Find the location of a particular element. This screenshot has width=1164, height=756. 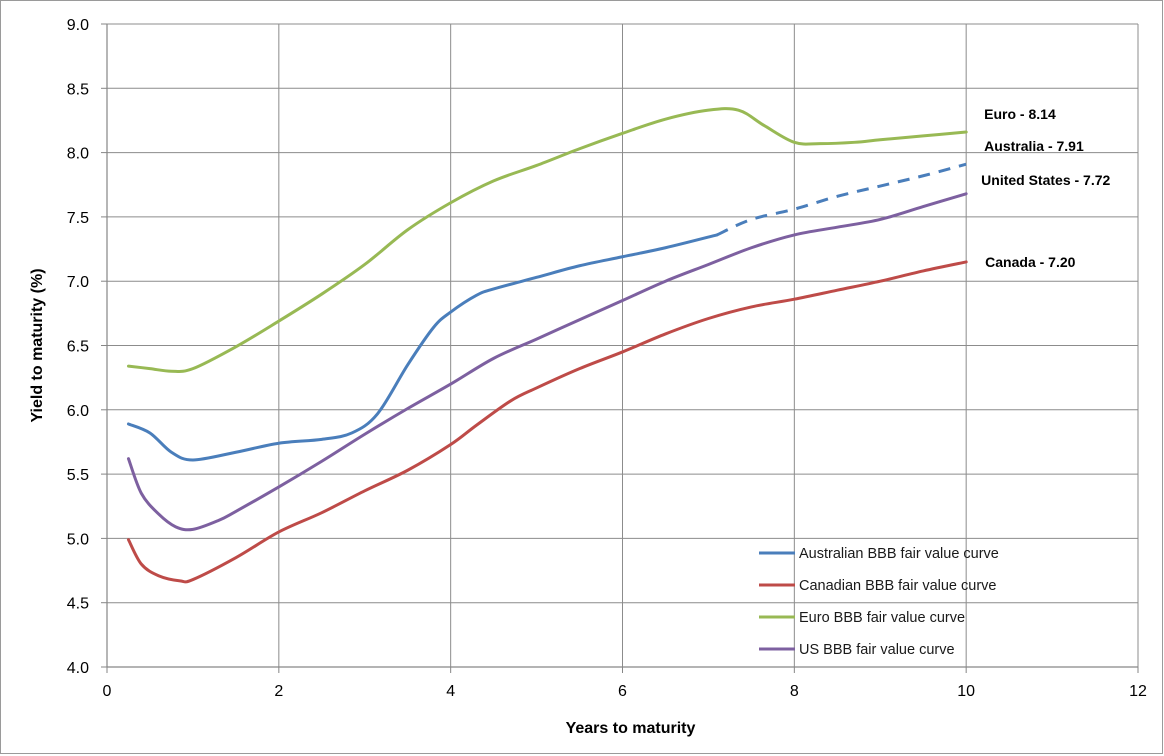

y-tick-label: 4.5 is located at coordinates (78, 604).